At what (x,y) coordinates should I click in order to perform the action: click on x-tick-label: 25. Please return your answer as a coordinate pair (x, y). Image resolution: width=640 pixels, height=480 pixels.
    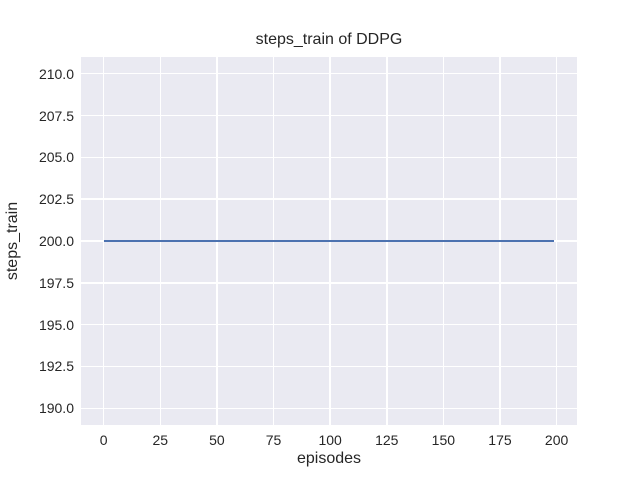
    Looking at the image, I should click on (160, 440).